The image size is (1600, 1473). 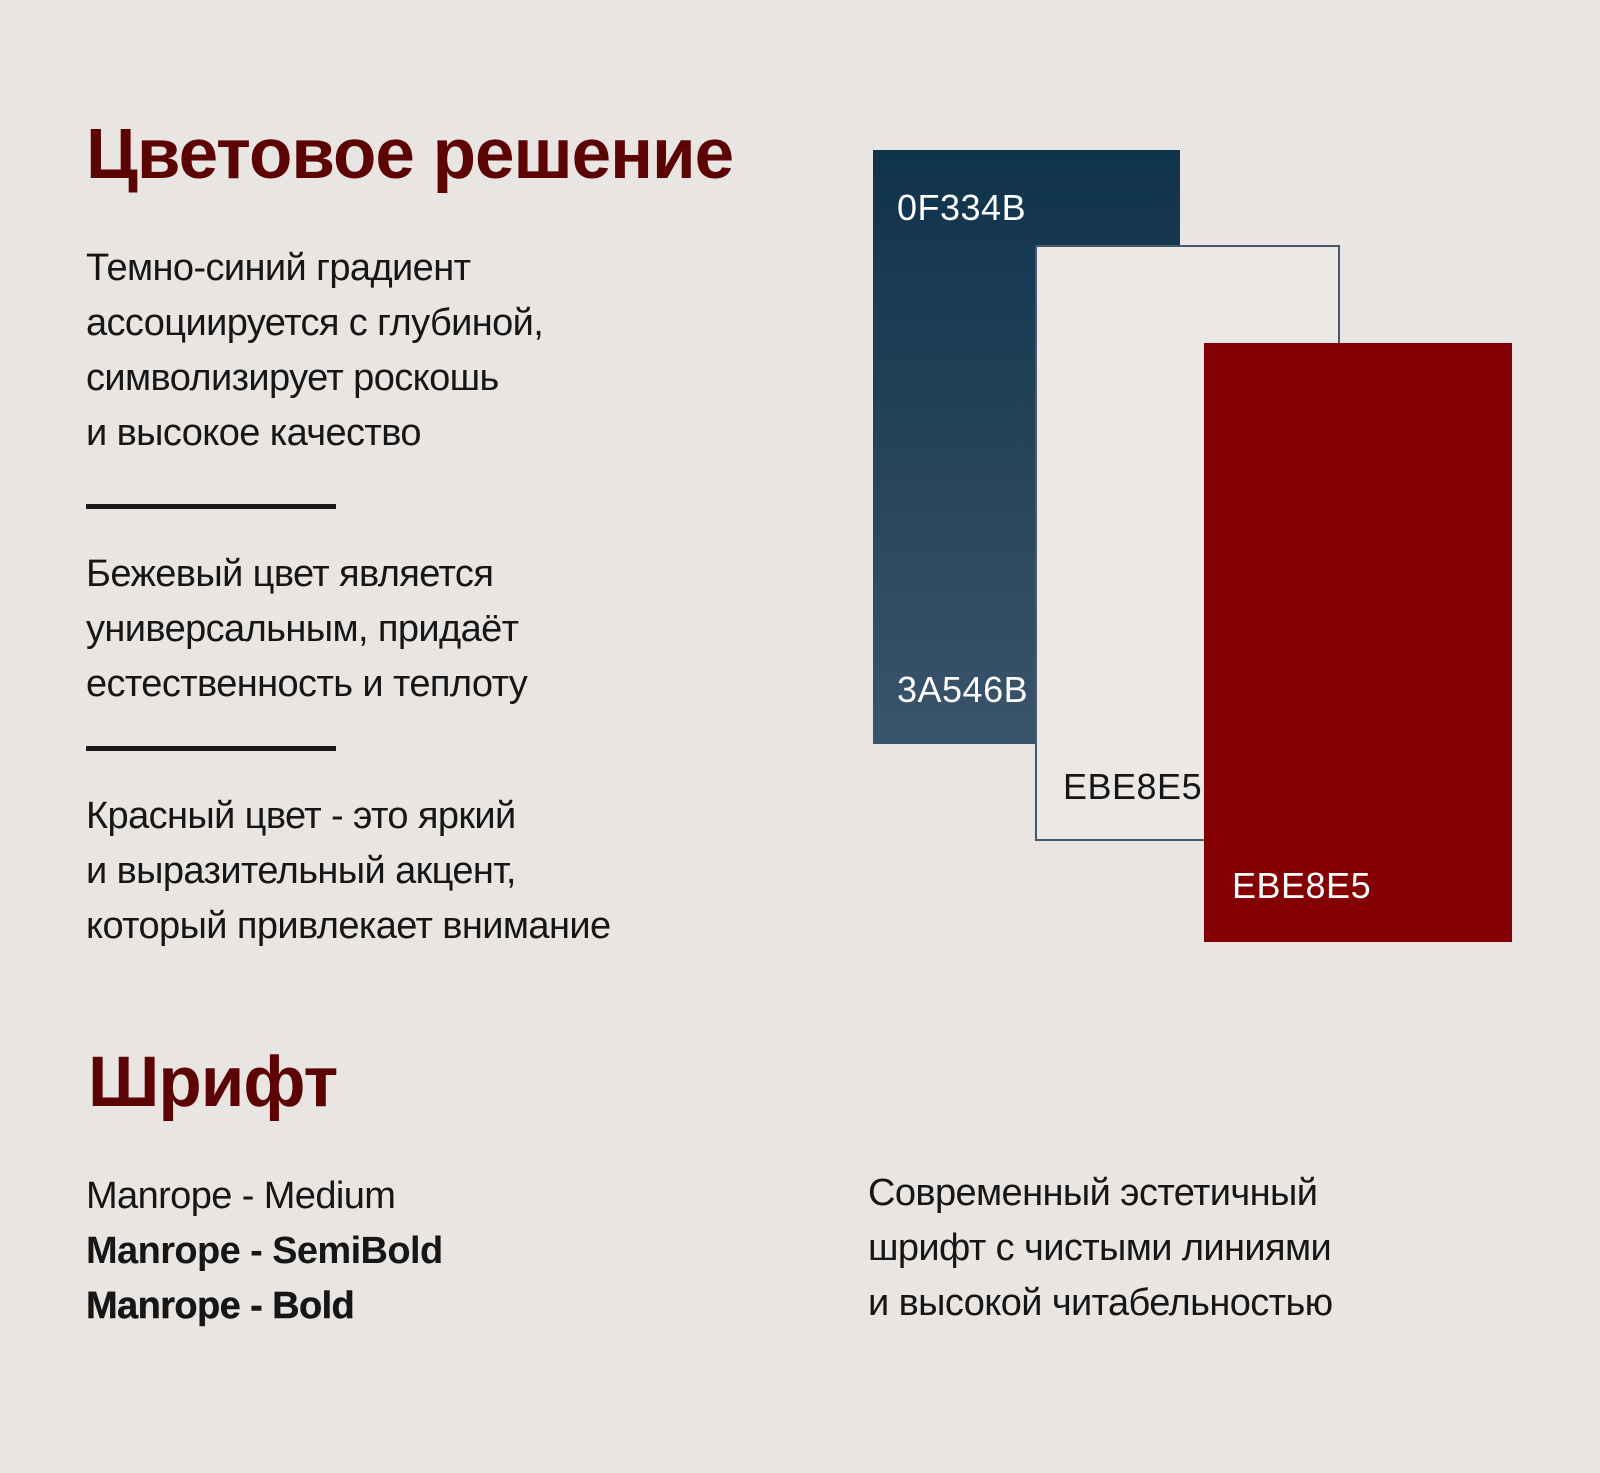 I want to click on font-name-medium: Manrope - Medium, so click(x=241, y=1196).